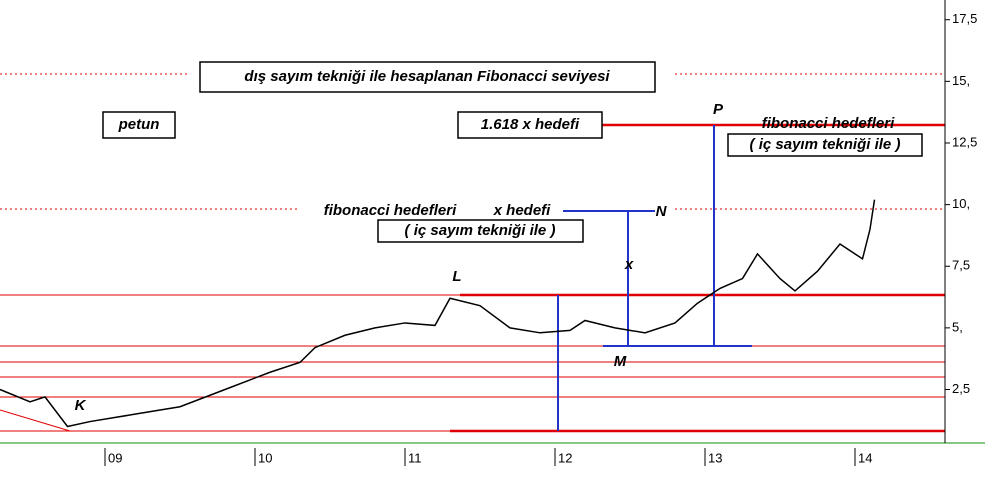 The image size is (1000, 484). What do you see at coordinates (115, 457) in the screenshot?
I see `x-tick-label: 09` at bounding box center [115, 457].